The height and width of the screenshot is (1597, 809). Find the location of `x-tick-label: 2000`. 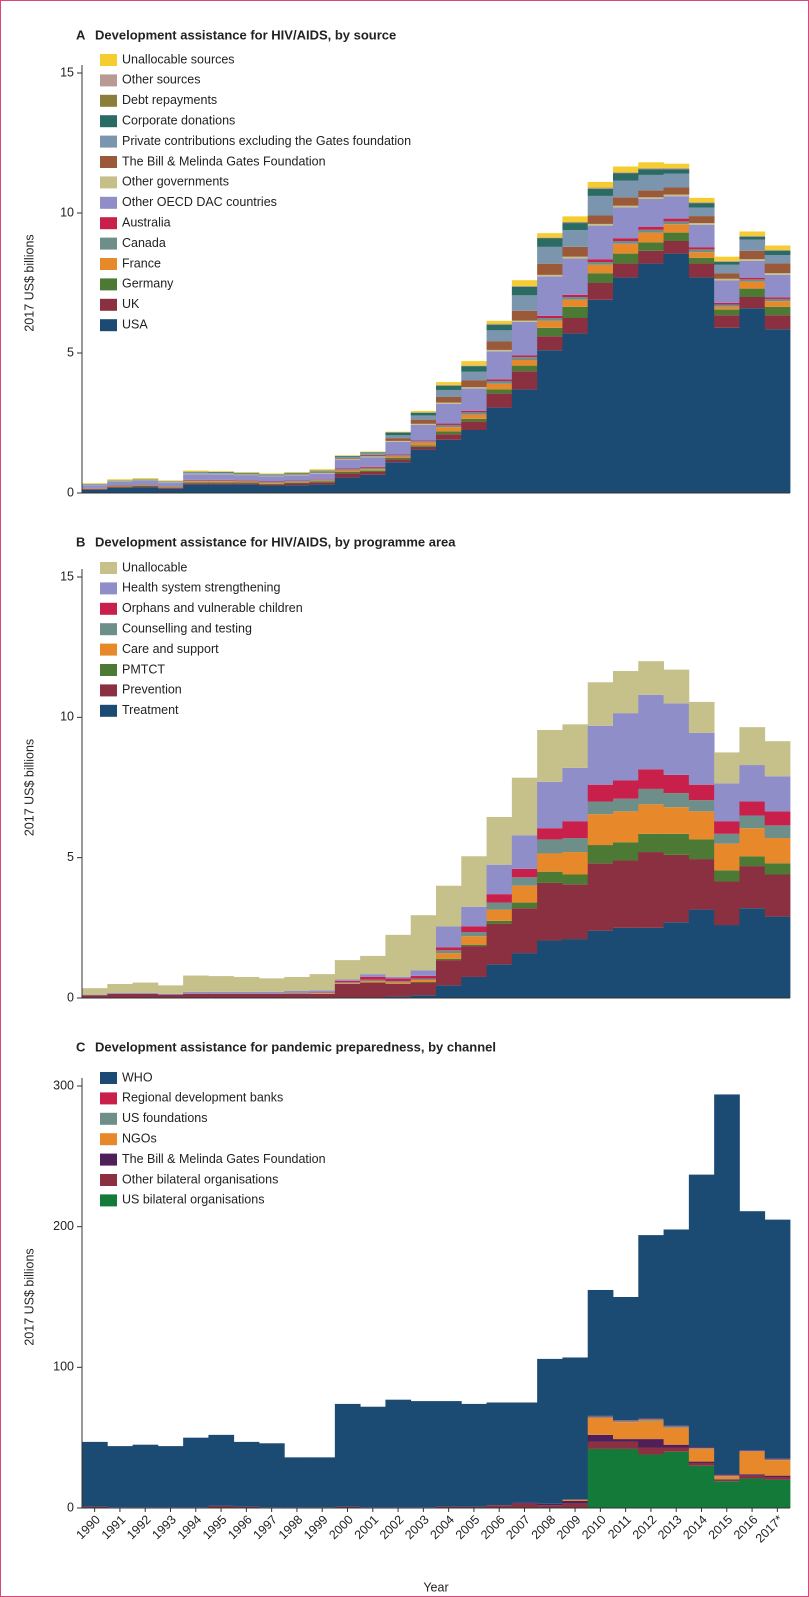

x-tick-label: 2000 is located at coordinates (341, 1528).